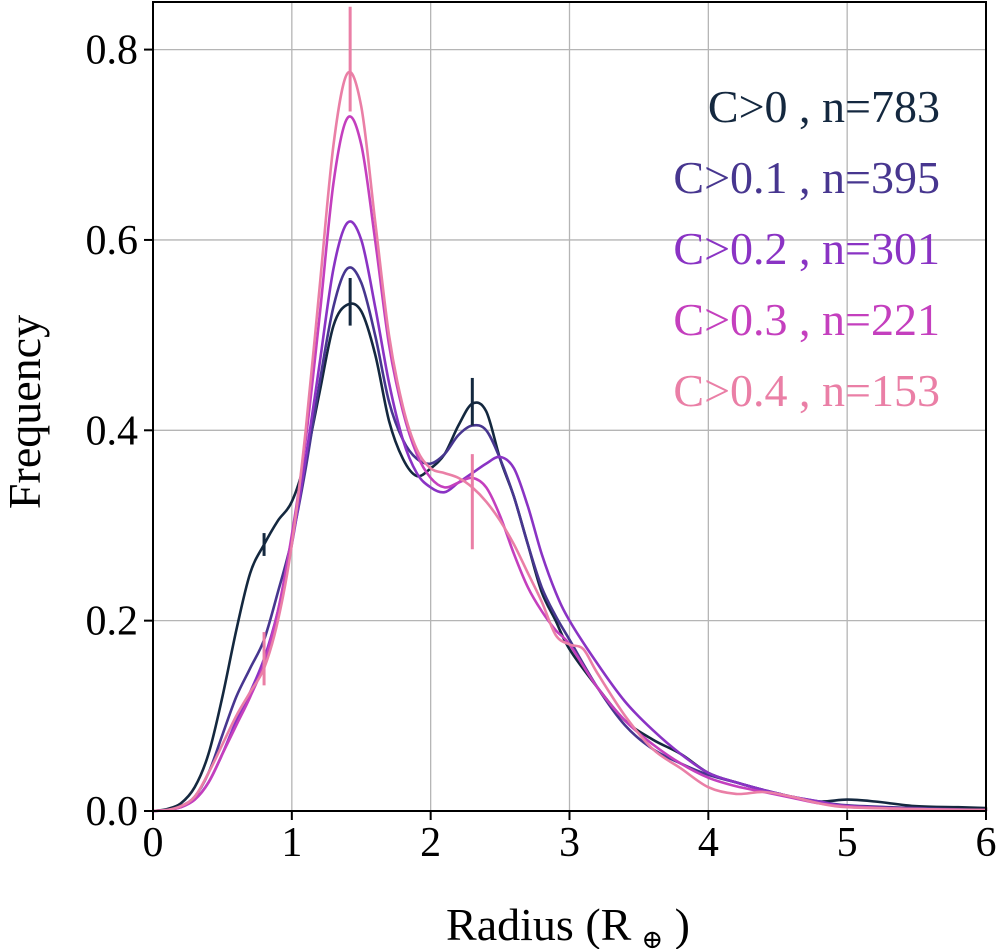  What do you see at coordinates (806, 390) in the screenshot?
I see `legend-entry-4: C>0.4 , n=153` at bounding box center [806, 390].